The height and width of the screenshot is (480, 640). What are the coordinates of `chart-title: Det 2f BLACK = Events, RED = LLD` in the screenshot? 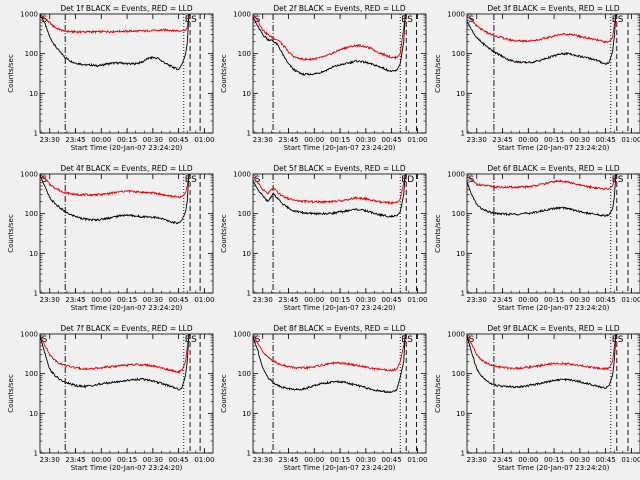 It's located at (339, 8).